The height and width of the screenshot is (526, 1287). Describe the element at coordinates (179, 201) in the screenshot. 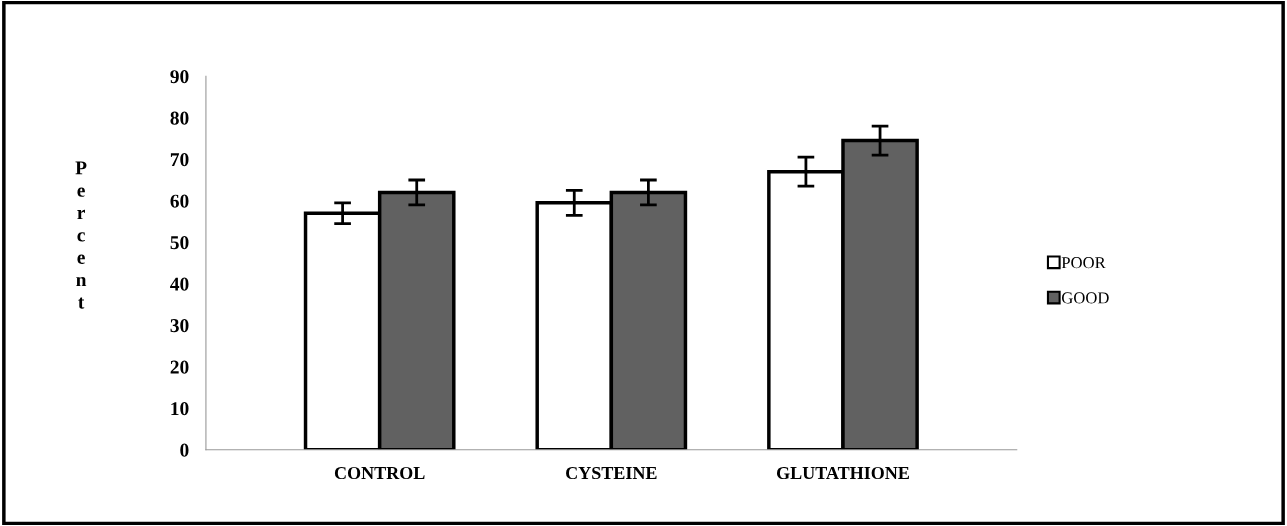

I see `y-tick-label: 60` at that location.